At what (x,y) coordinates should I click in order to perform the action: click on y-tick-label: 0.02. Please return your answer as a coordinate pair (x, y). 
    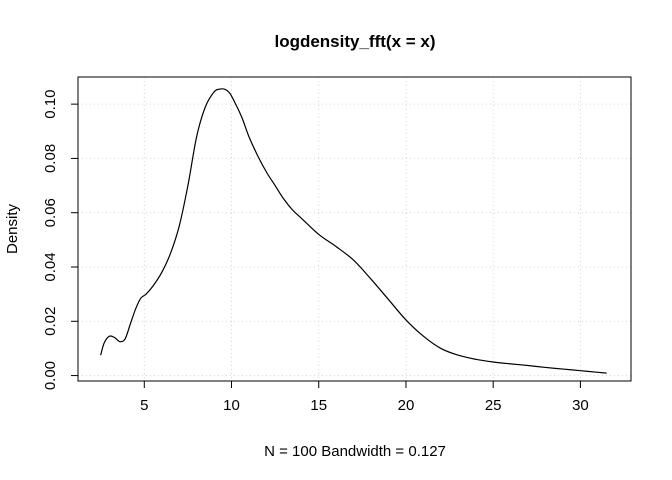
    Looking at the image, I should click on (50, 321).